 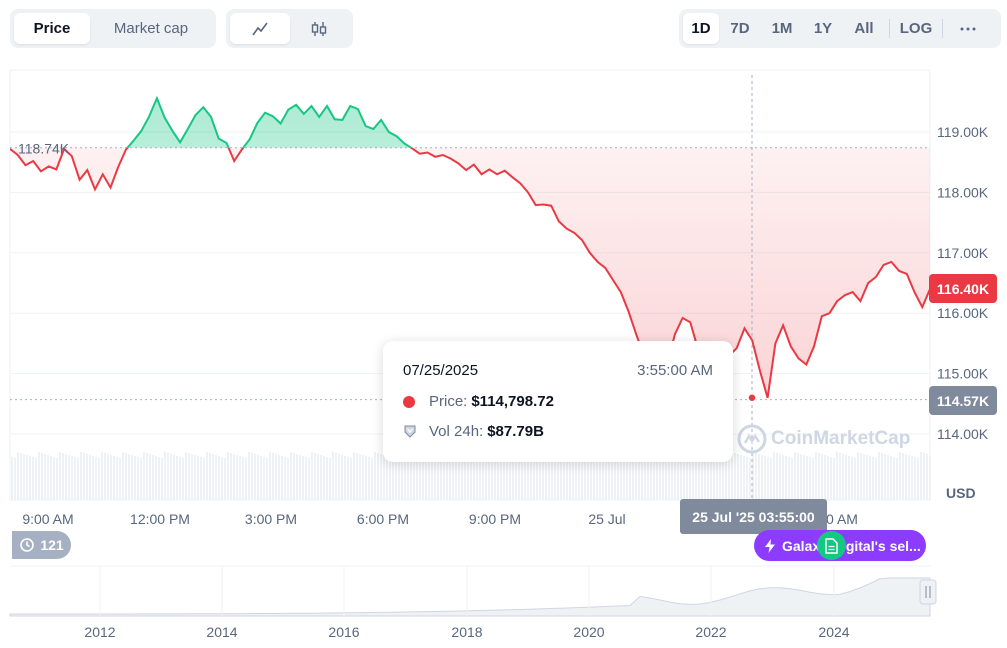 I want to click on range-1m: 1M, so click(x=782, y=28).